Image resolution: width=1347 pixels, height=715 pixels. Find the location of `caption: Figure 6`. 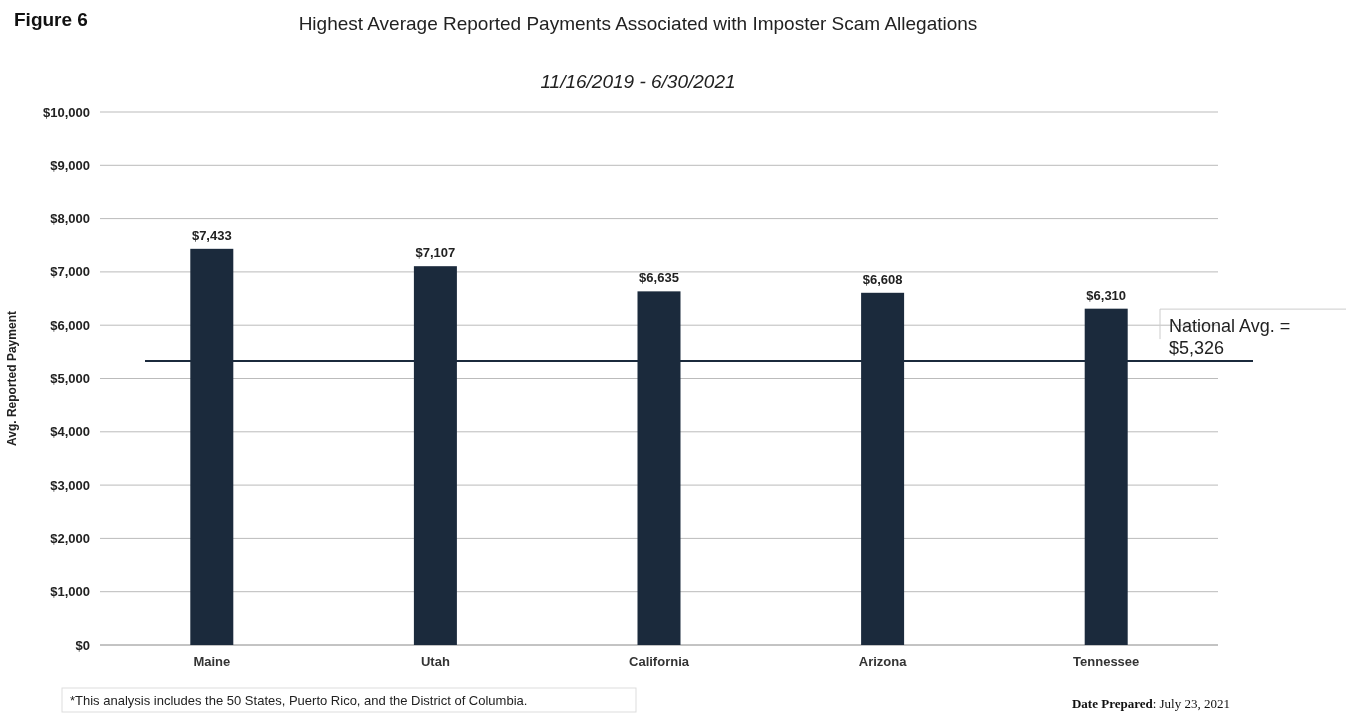

caption: Figure 6 is located at coordinates (51, 19).